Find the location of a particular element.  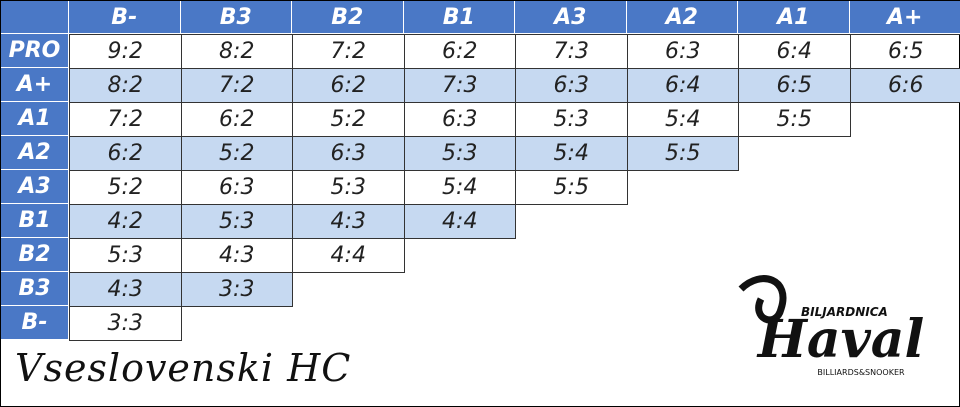

column-header: B1 is located at coordinates (459, 17).